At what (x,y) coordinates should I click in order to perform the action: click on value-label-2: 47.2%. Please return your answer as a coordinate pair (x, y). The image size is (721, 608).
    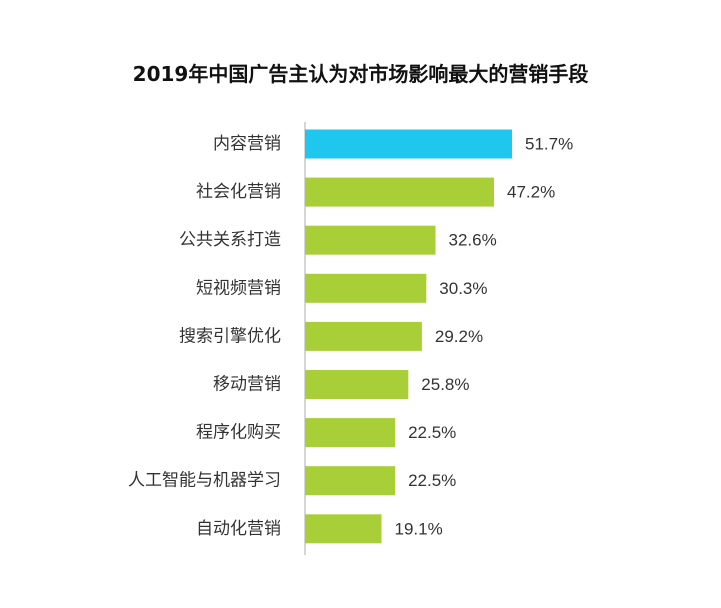
    Looking at the image, I should click on (531, 192).